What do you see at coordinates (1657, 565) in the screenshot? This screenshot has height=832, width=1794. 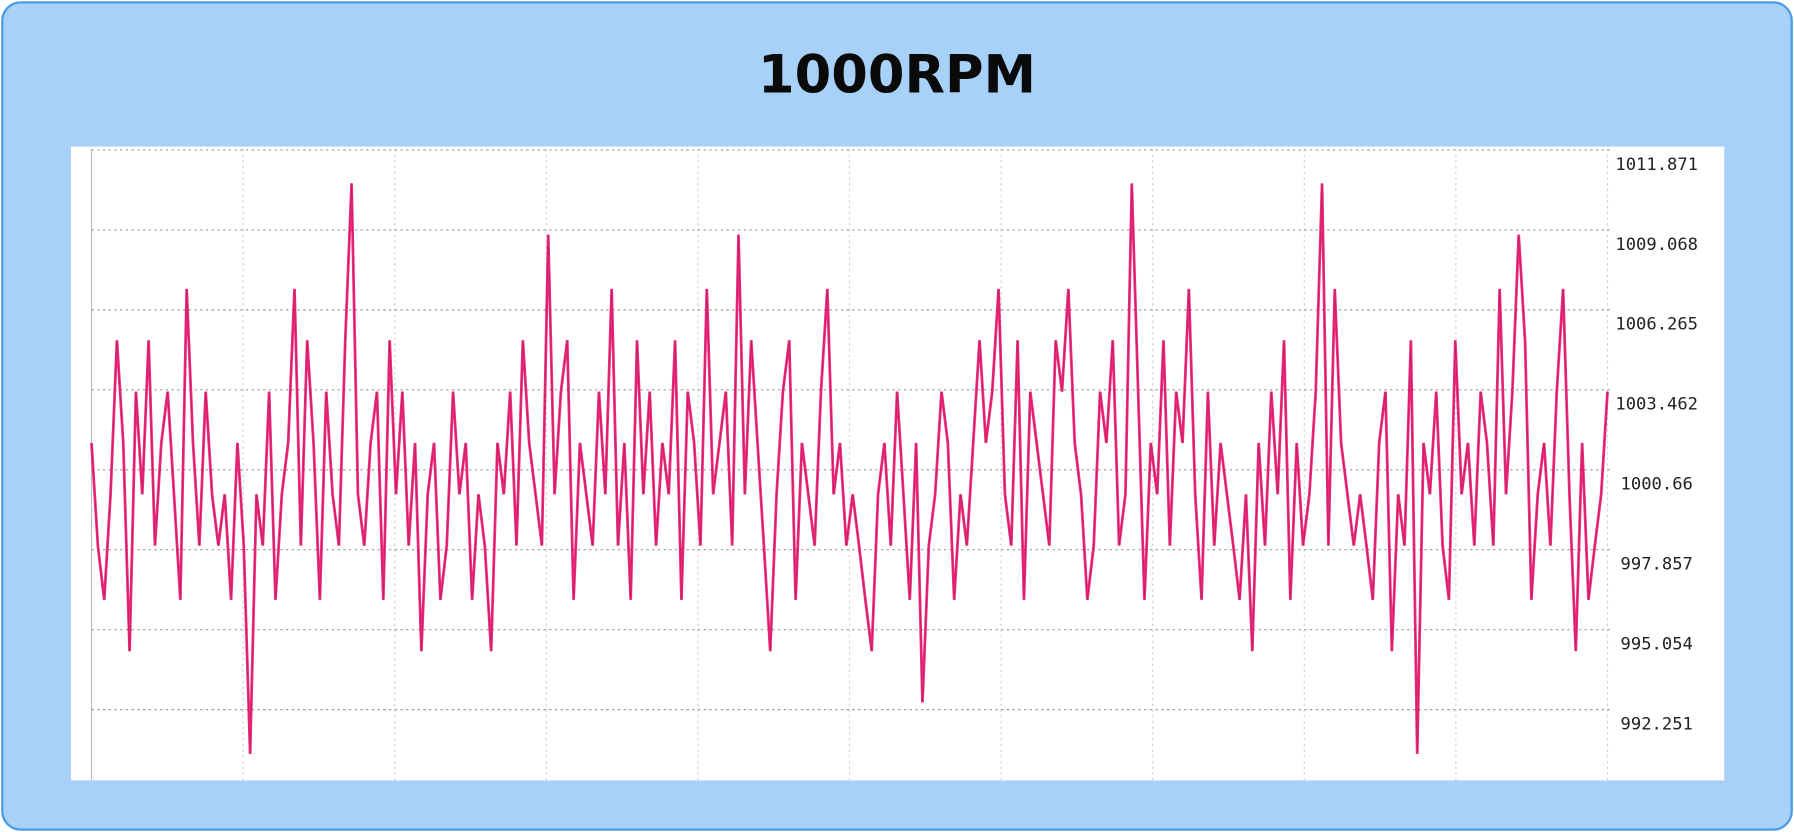 I see `y-tick-label: 997.857` at bounding box center [1657, 565].